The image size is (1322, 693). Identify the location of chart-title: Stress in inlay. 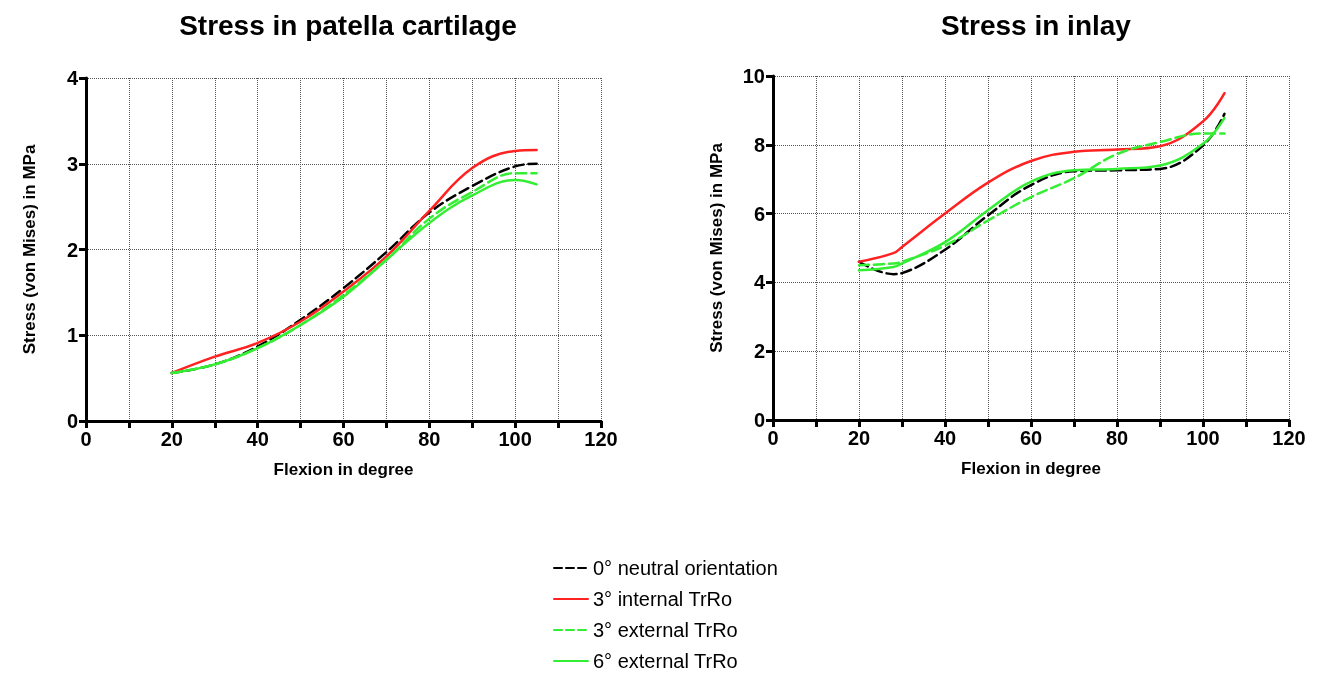
(1036, 25).